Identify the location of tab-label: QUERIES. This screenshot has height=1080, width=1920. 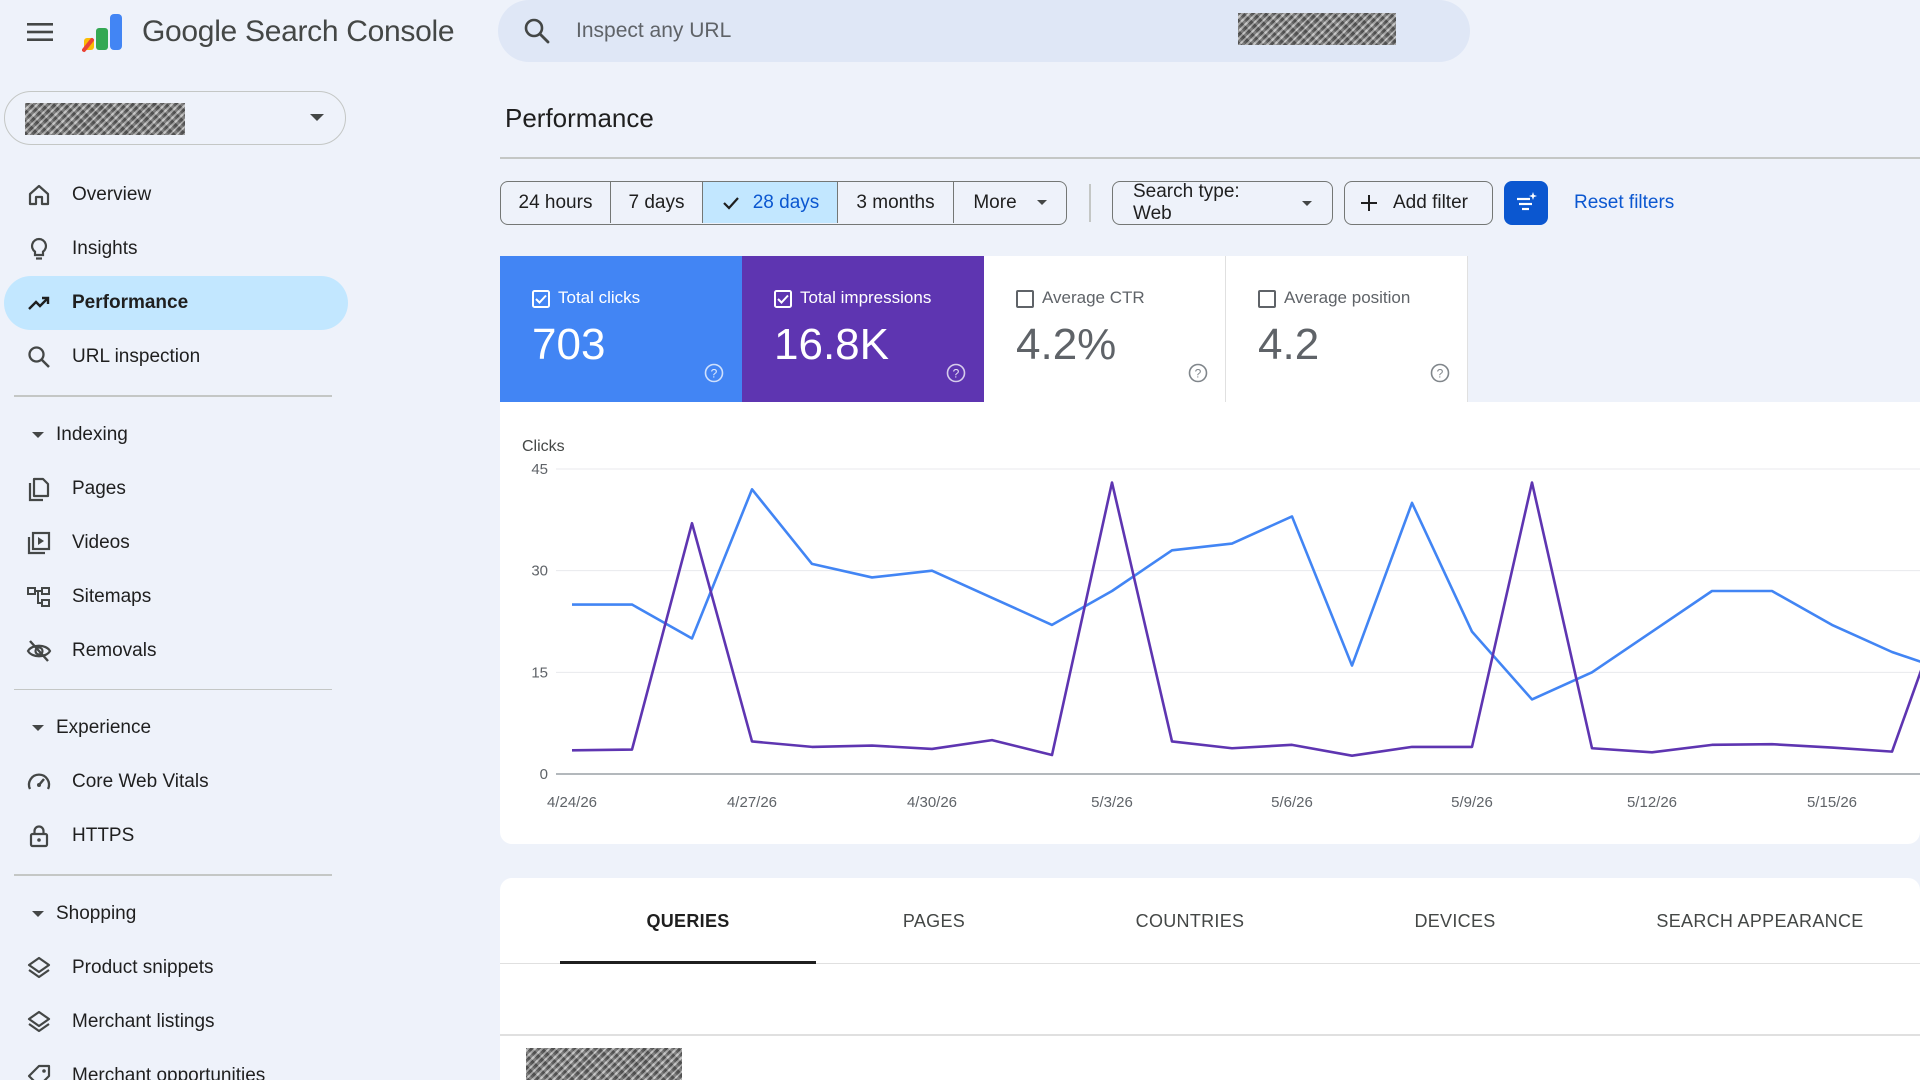
(688, 920).